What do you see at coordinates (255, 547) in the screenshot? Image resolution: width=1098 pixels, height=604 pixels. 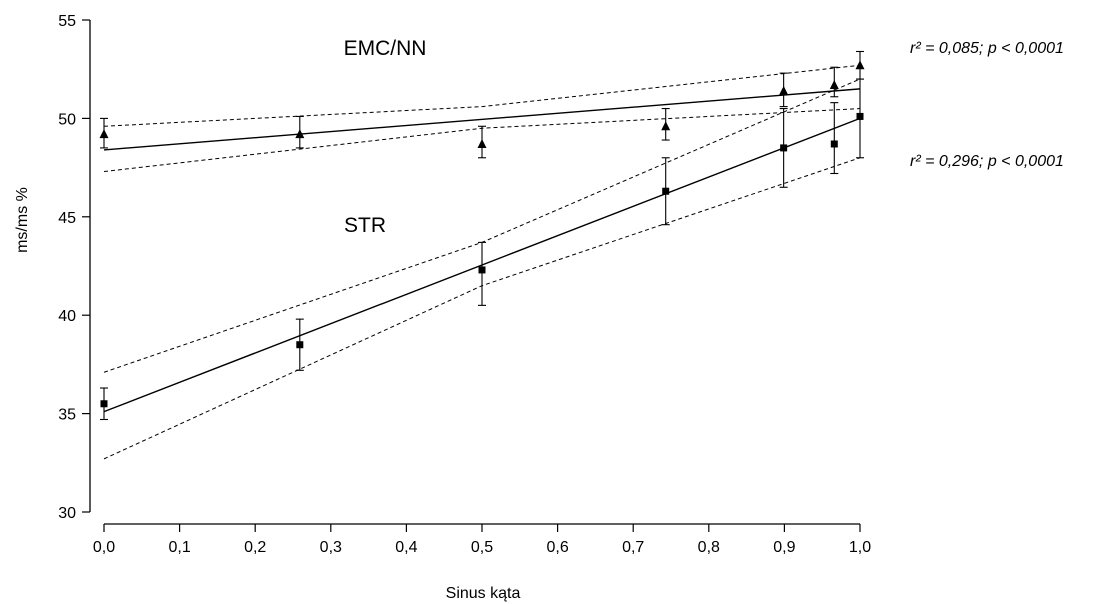 I see `x-tick-label: 0,2` at bounding box center [255, 547].